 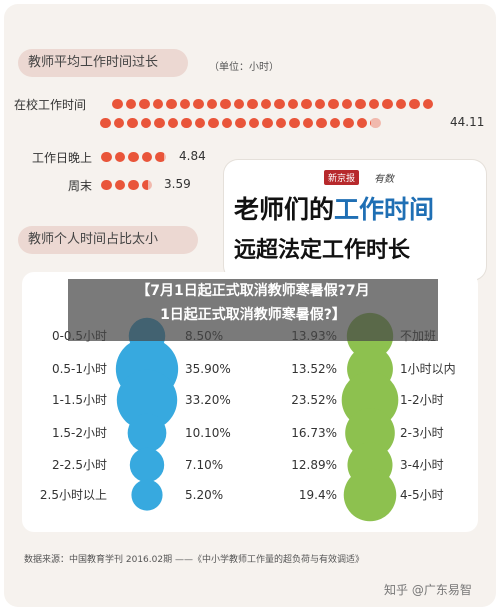 I want to click on title-overlay-banner: 【7月1日起正式取消教师寒暑假?7月 1日起正式取消教师寒暑假?】, so click(x=253, y=310).